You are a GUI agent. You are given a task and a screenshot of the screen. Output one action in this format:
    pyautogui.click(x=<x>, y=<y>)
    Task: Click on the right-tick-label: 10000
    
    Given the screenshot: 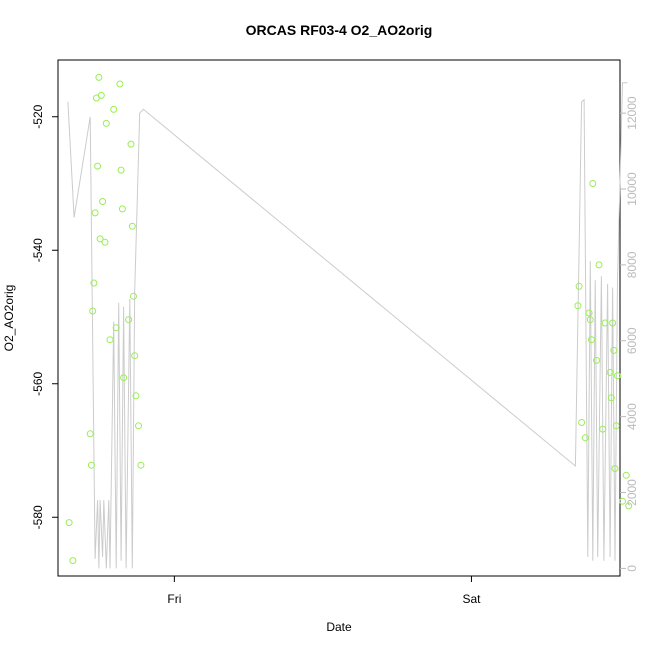 What is the action you would take?
    pyautogui.click(x=632, y=189)
    